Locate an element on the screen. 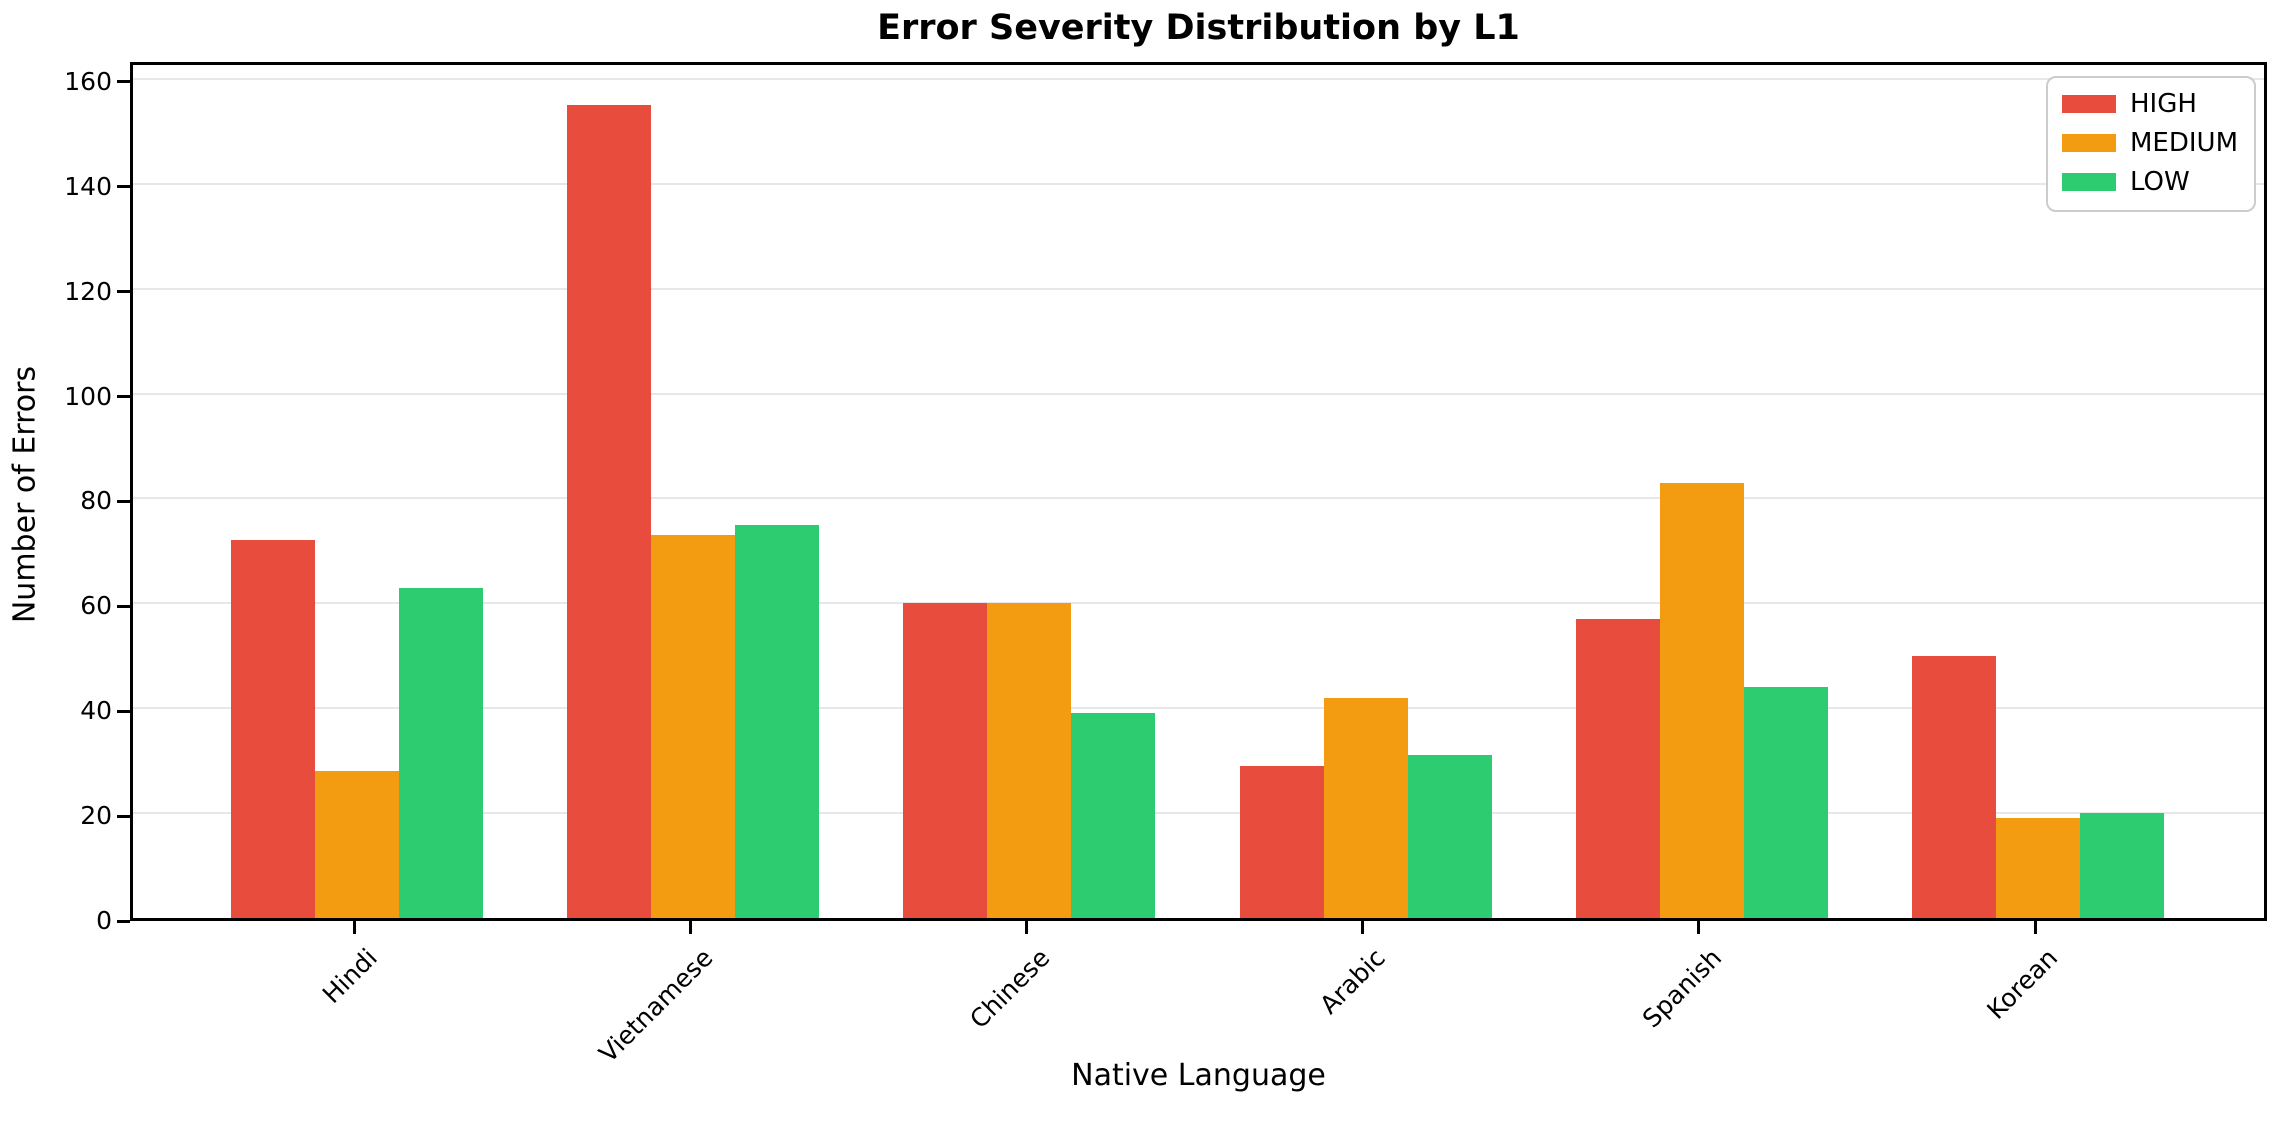  ytick-label-120: 120 is located at coordinates (88, 291).